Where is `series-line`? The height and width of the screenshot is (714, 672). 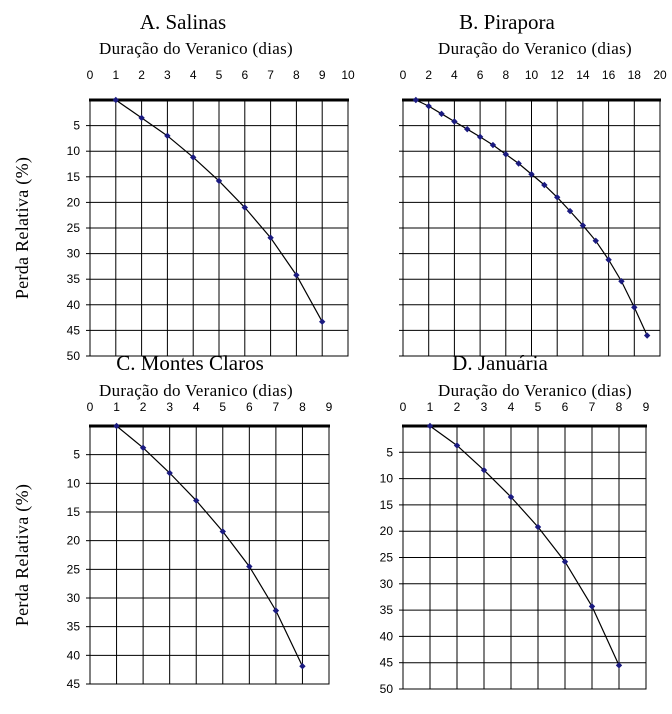
series-line is located at coordinates (209, 546).